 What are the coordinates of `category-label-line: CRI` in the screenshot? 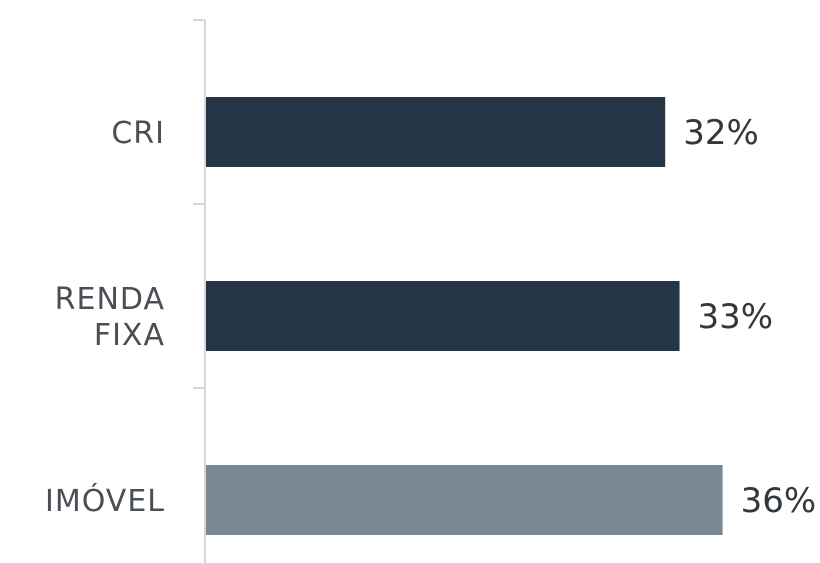 It's located at (138, 133).